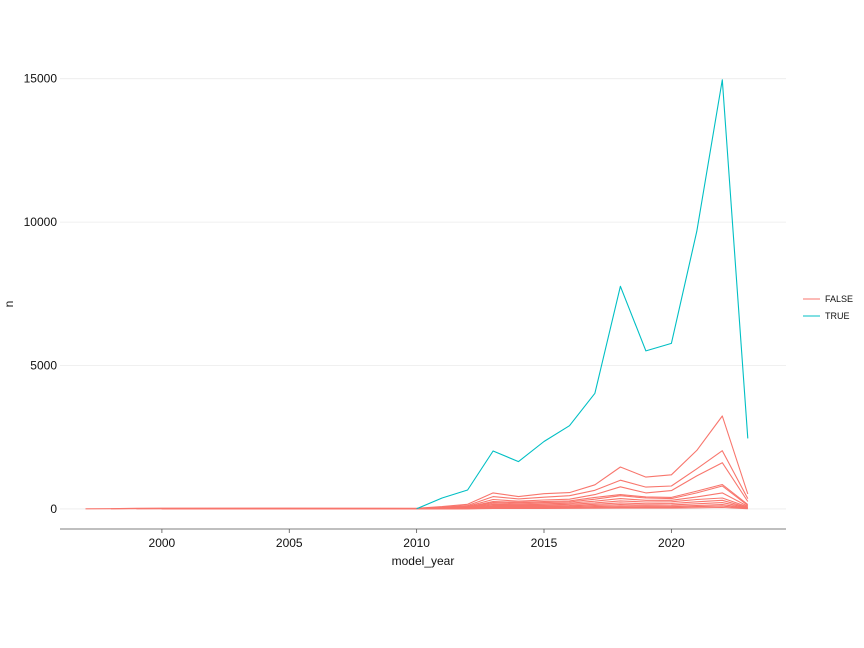 This screenshot has height=648, width=864. I want to click on y-tick-label: 10000, so click(41, 222).